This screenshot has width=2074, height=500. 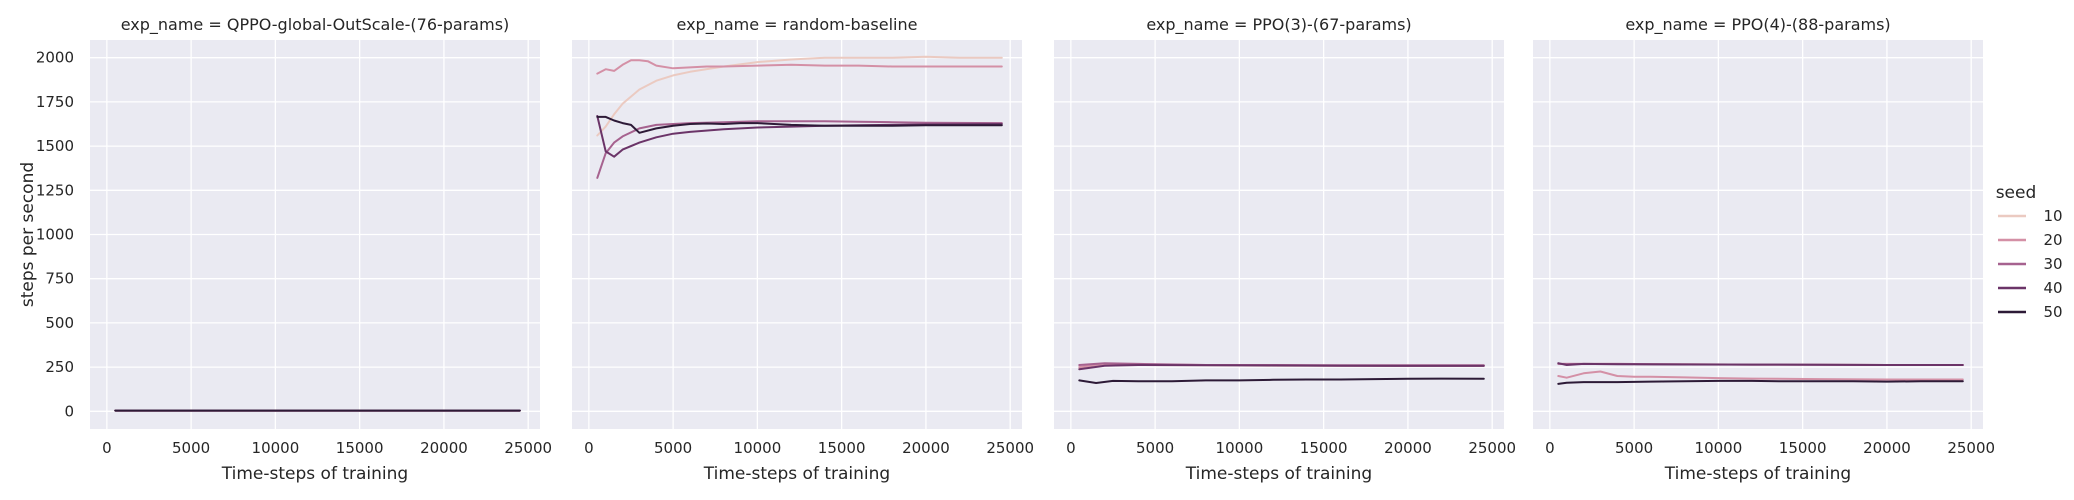 What do you see at coordinates (2052, 240) in the screenshot?
I see `legend-label-seed-20: 20` at bounding box center [2052, 240].